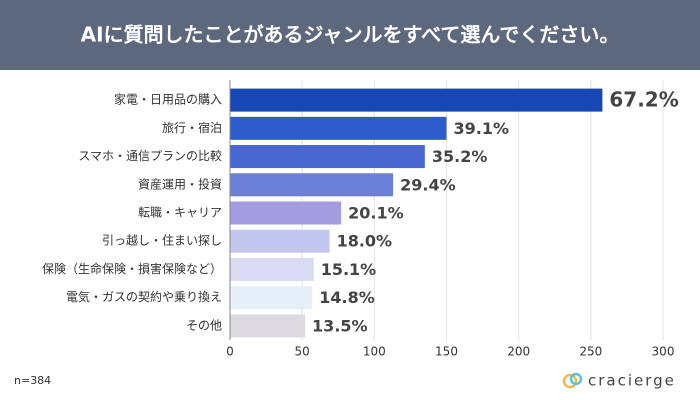  Describe the element at coordinates (144, 296) in the screenshot. I see `y-tick-label: 電気・ガスの契約や乗り換え` at that location.